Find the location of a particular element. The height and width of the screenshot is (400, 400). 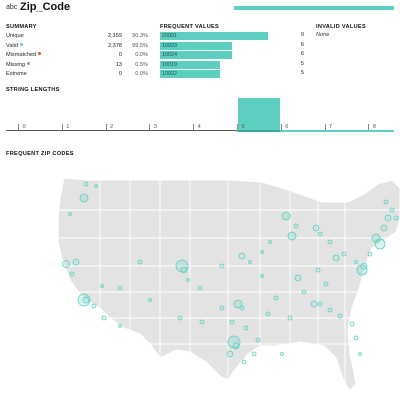

axis-tick-label: 8 is located at coordinates (374, 127).